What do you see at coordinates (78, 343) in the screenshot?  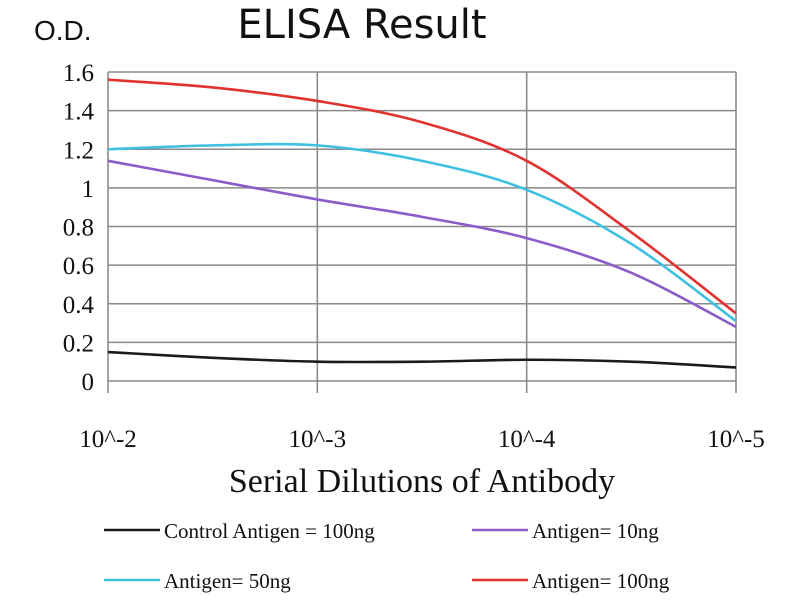 I see `y-tick-label: 0.2` at bounding box center [78, 343].